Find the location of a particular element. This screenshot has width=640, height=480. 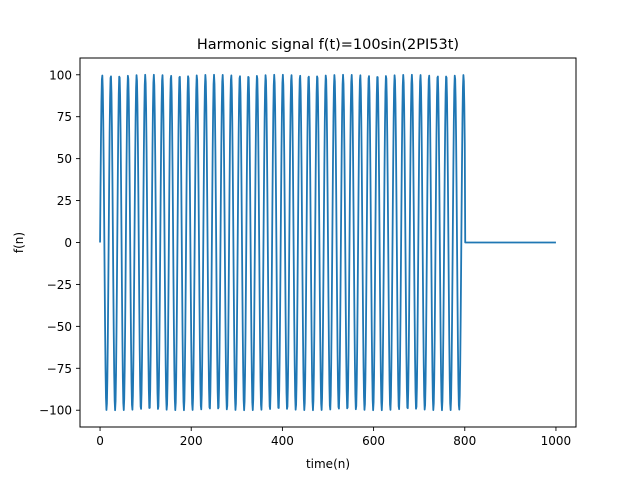

y-tick-label: −25 is located at coordinates (59, 285).